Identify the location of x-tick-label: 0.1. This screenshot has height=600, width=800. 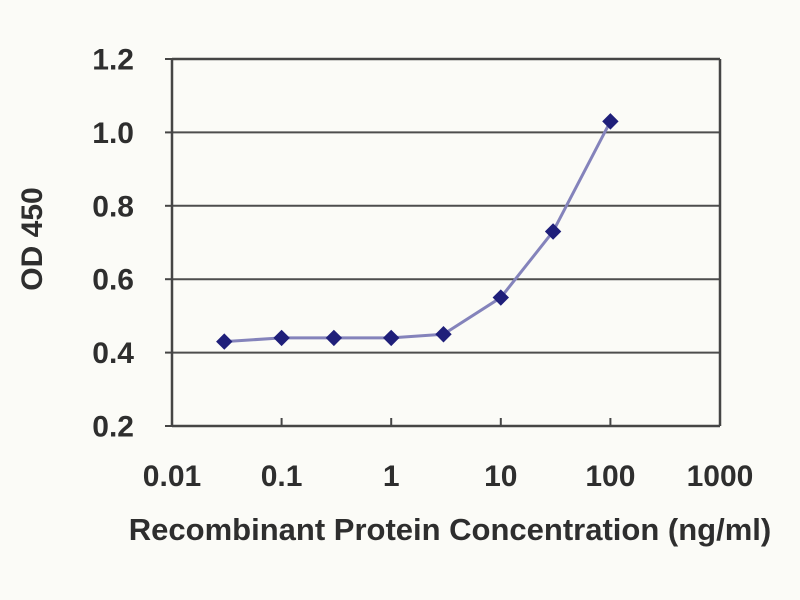
(282, 476).